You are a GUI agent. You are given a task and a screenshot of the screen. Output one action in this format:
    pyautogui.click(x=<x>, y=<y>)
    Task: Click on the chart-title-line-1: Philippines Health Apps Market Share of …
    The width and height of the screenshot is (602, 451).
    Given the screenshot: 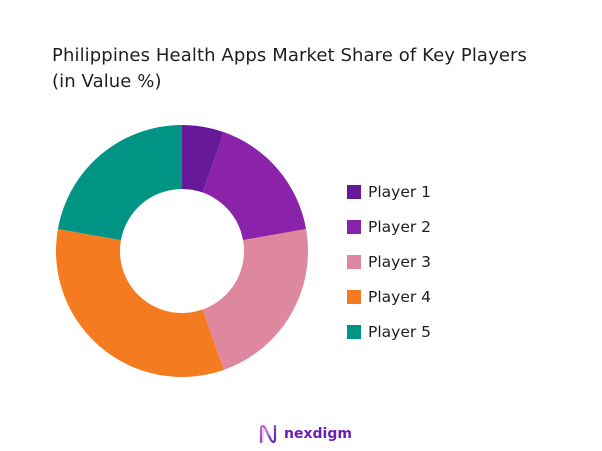 What is the action you would take?
    pyautogui.click(x=289, y=55)
    